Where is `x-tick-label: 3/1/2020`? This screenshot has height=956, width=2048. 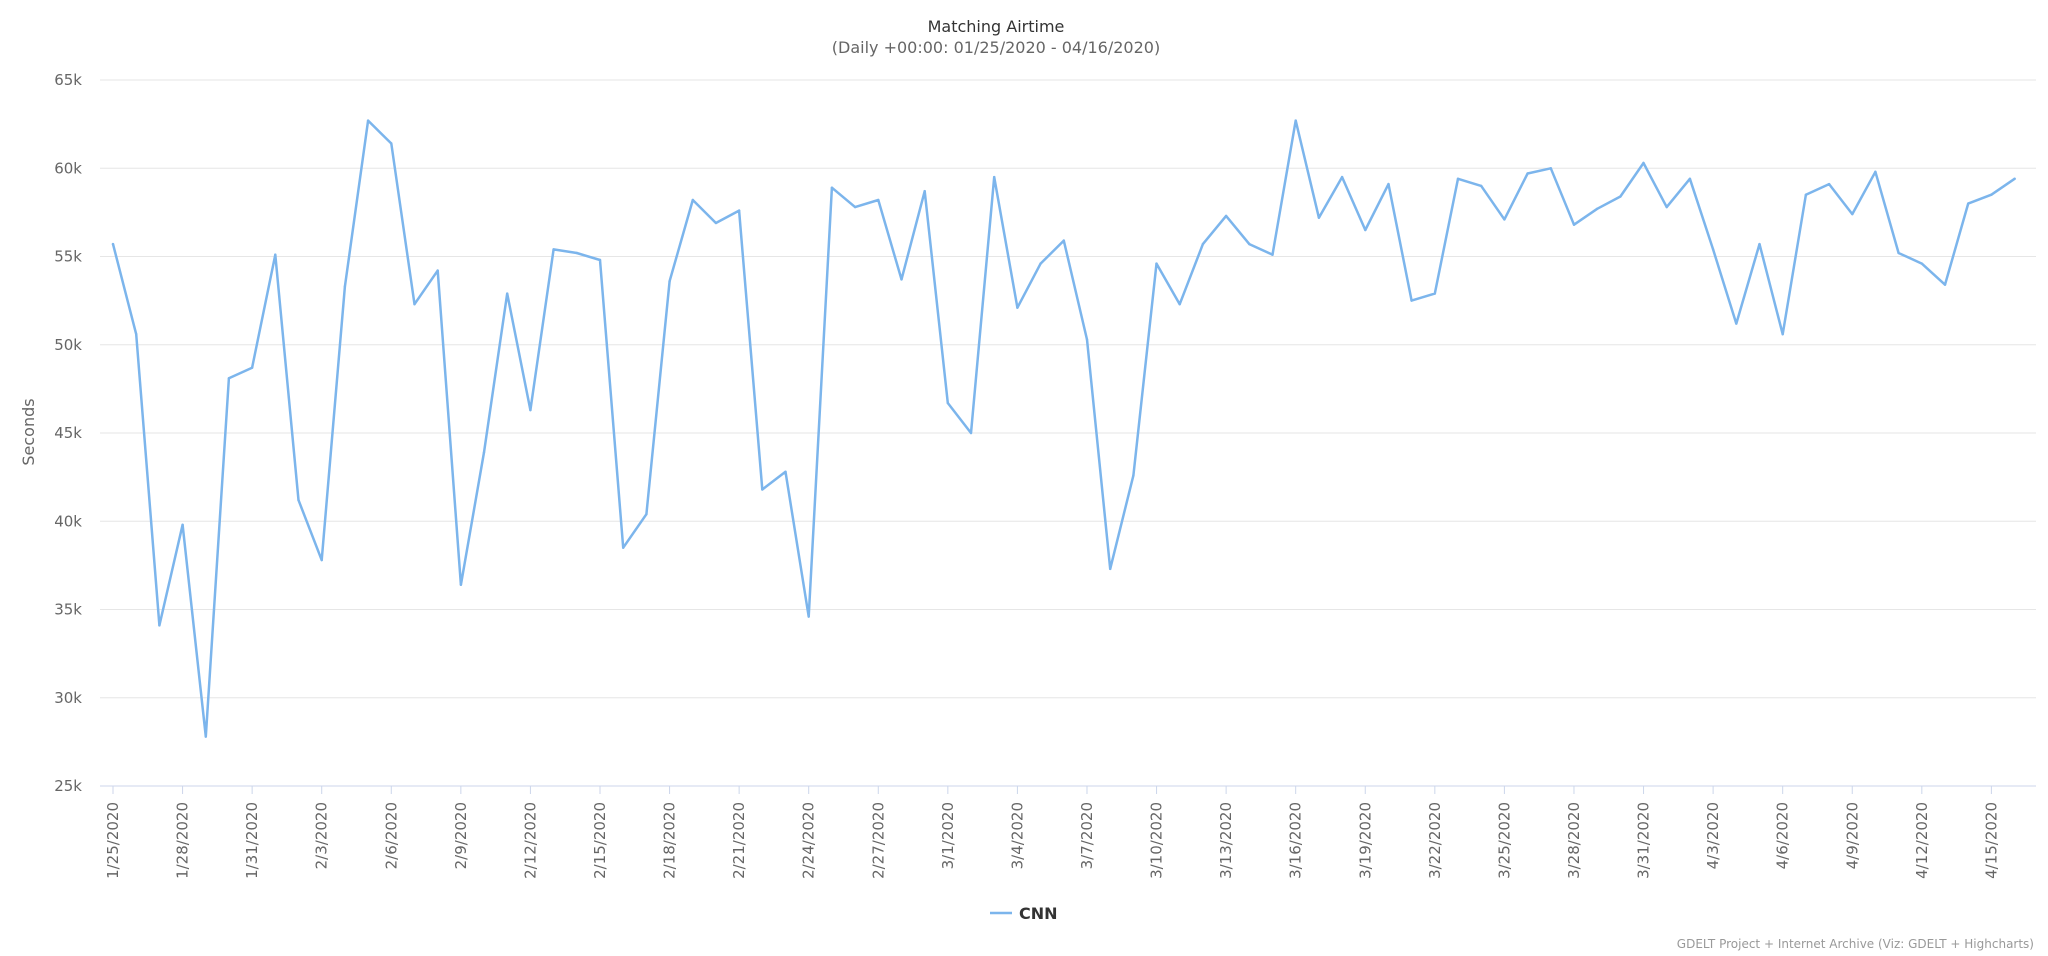 x-tick-label: 3/1/2020 is located at coordinates (948, 835).